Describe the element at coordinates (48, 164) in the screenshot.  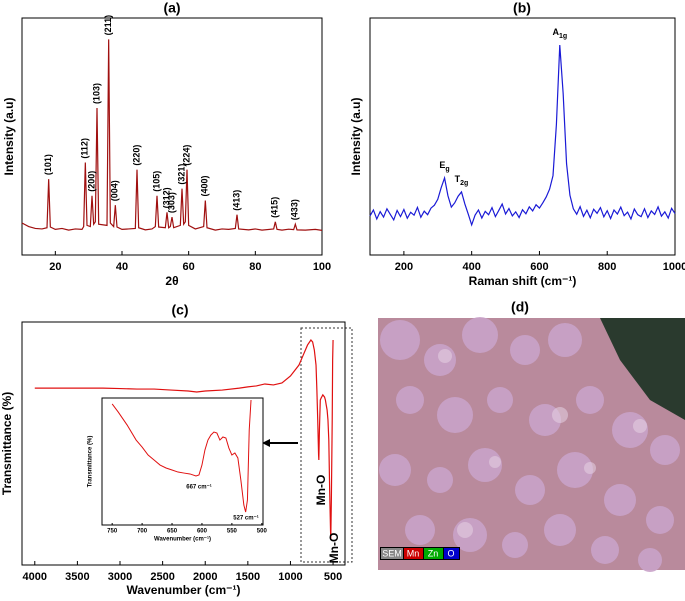
I see `annotation: (101)` at that location.